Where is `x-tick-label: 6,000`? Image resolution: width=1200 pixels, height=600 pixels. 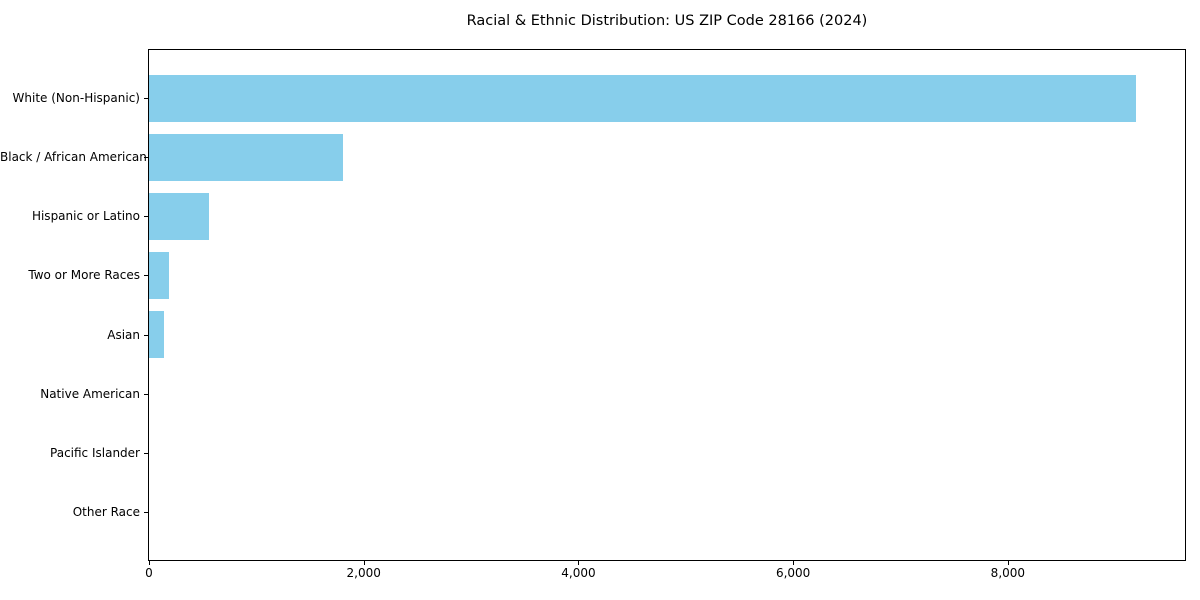 x-tick-label: 6,000 is located at coordinates (793, 573).